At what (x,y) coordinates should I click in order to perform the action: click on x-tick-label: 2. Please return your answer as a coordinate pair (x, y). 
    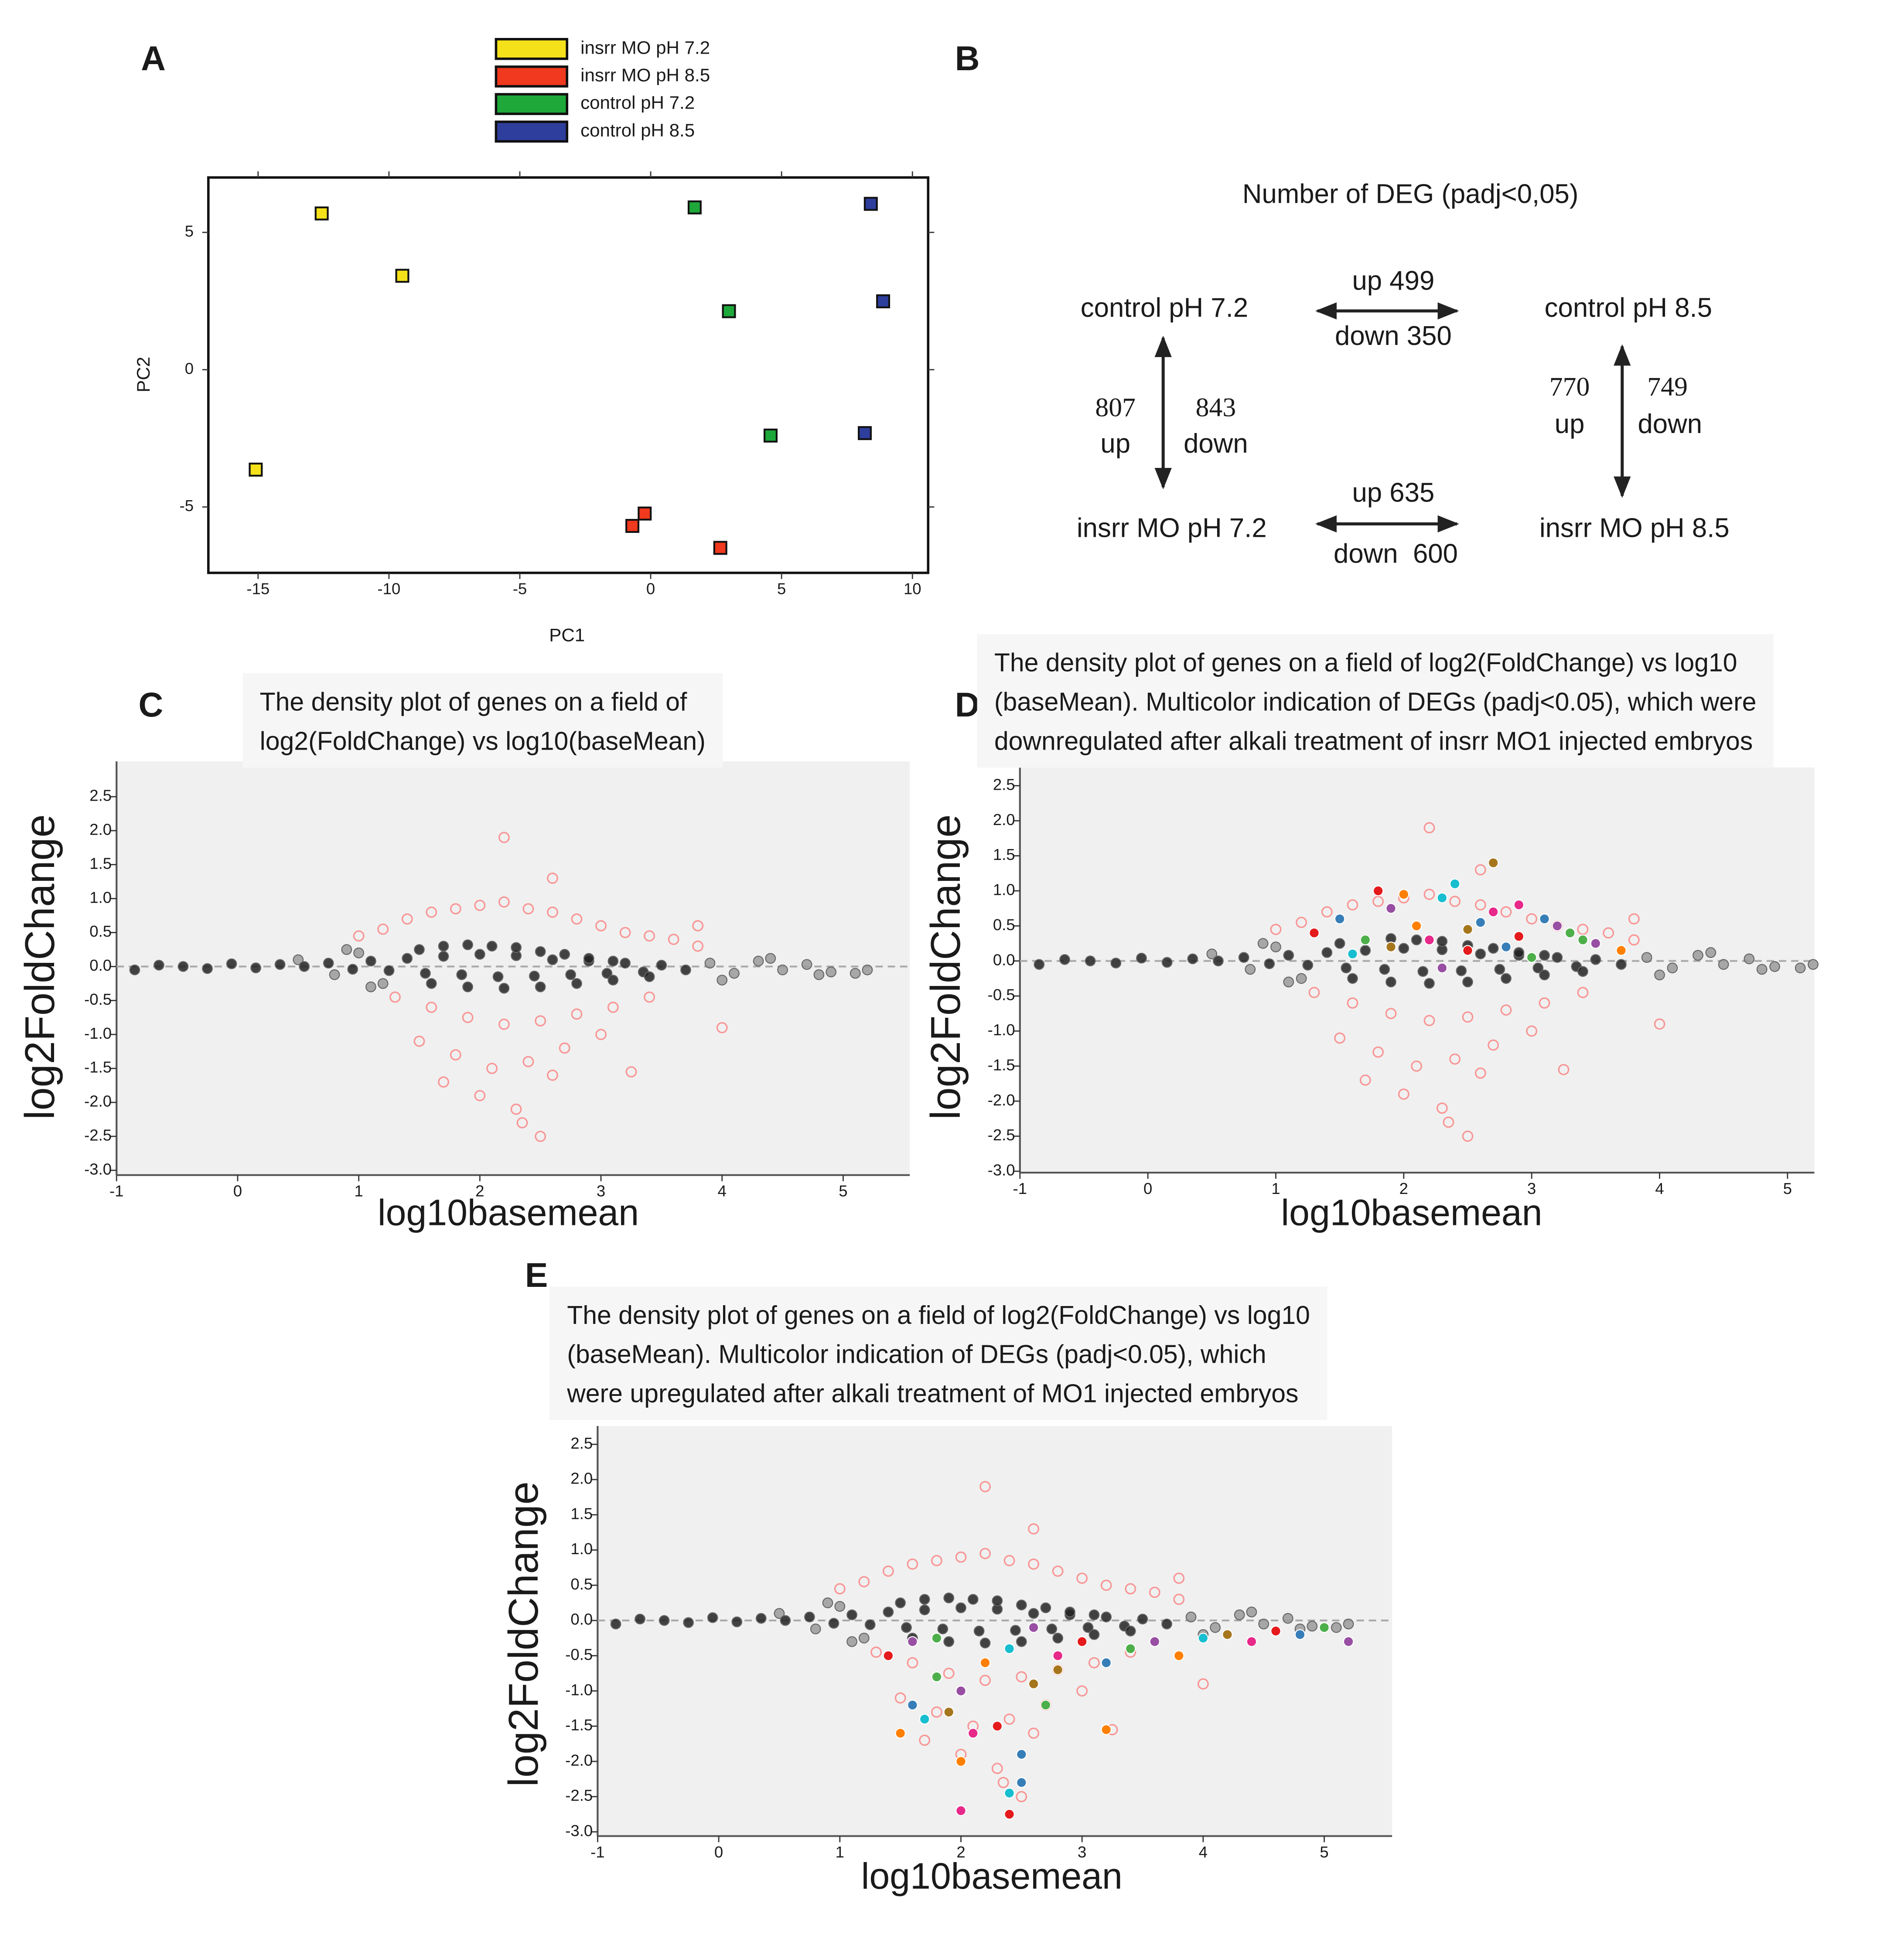
    Looking at the image, I should click on (960, 1852).